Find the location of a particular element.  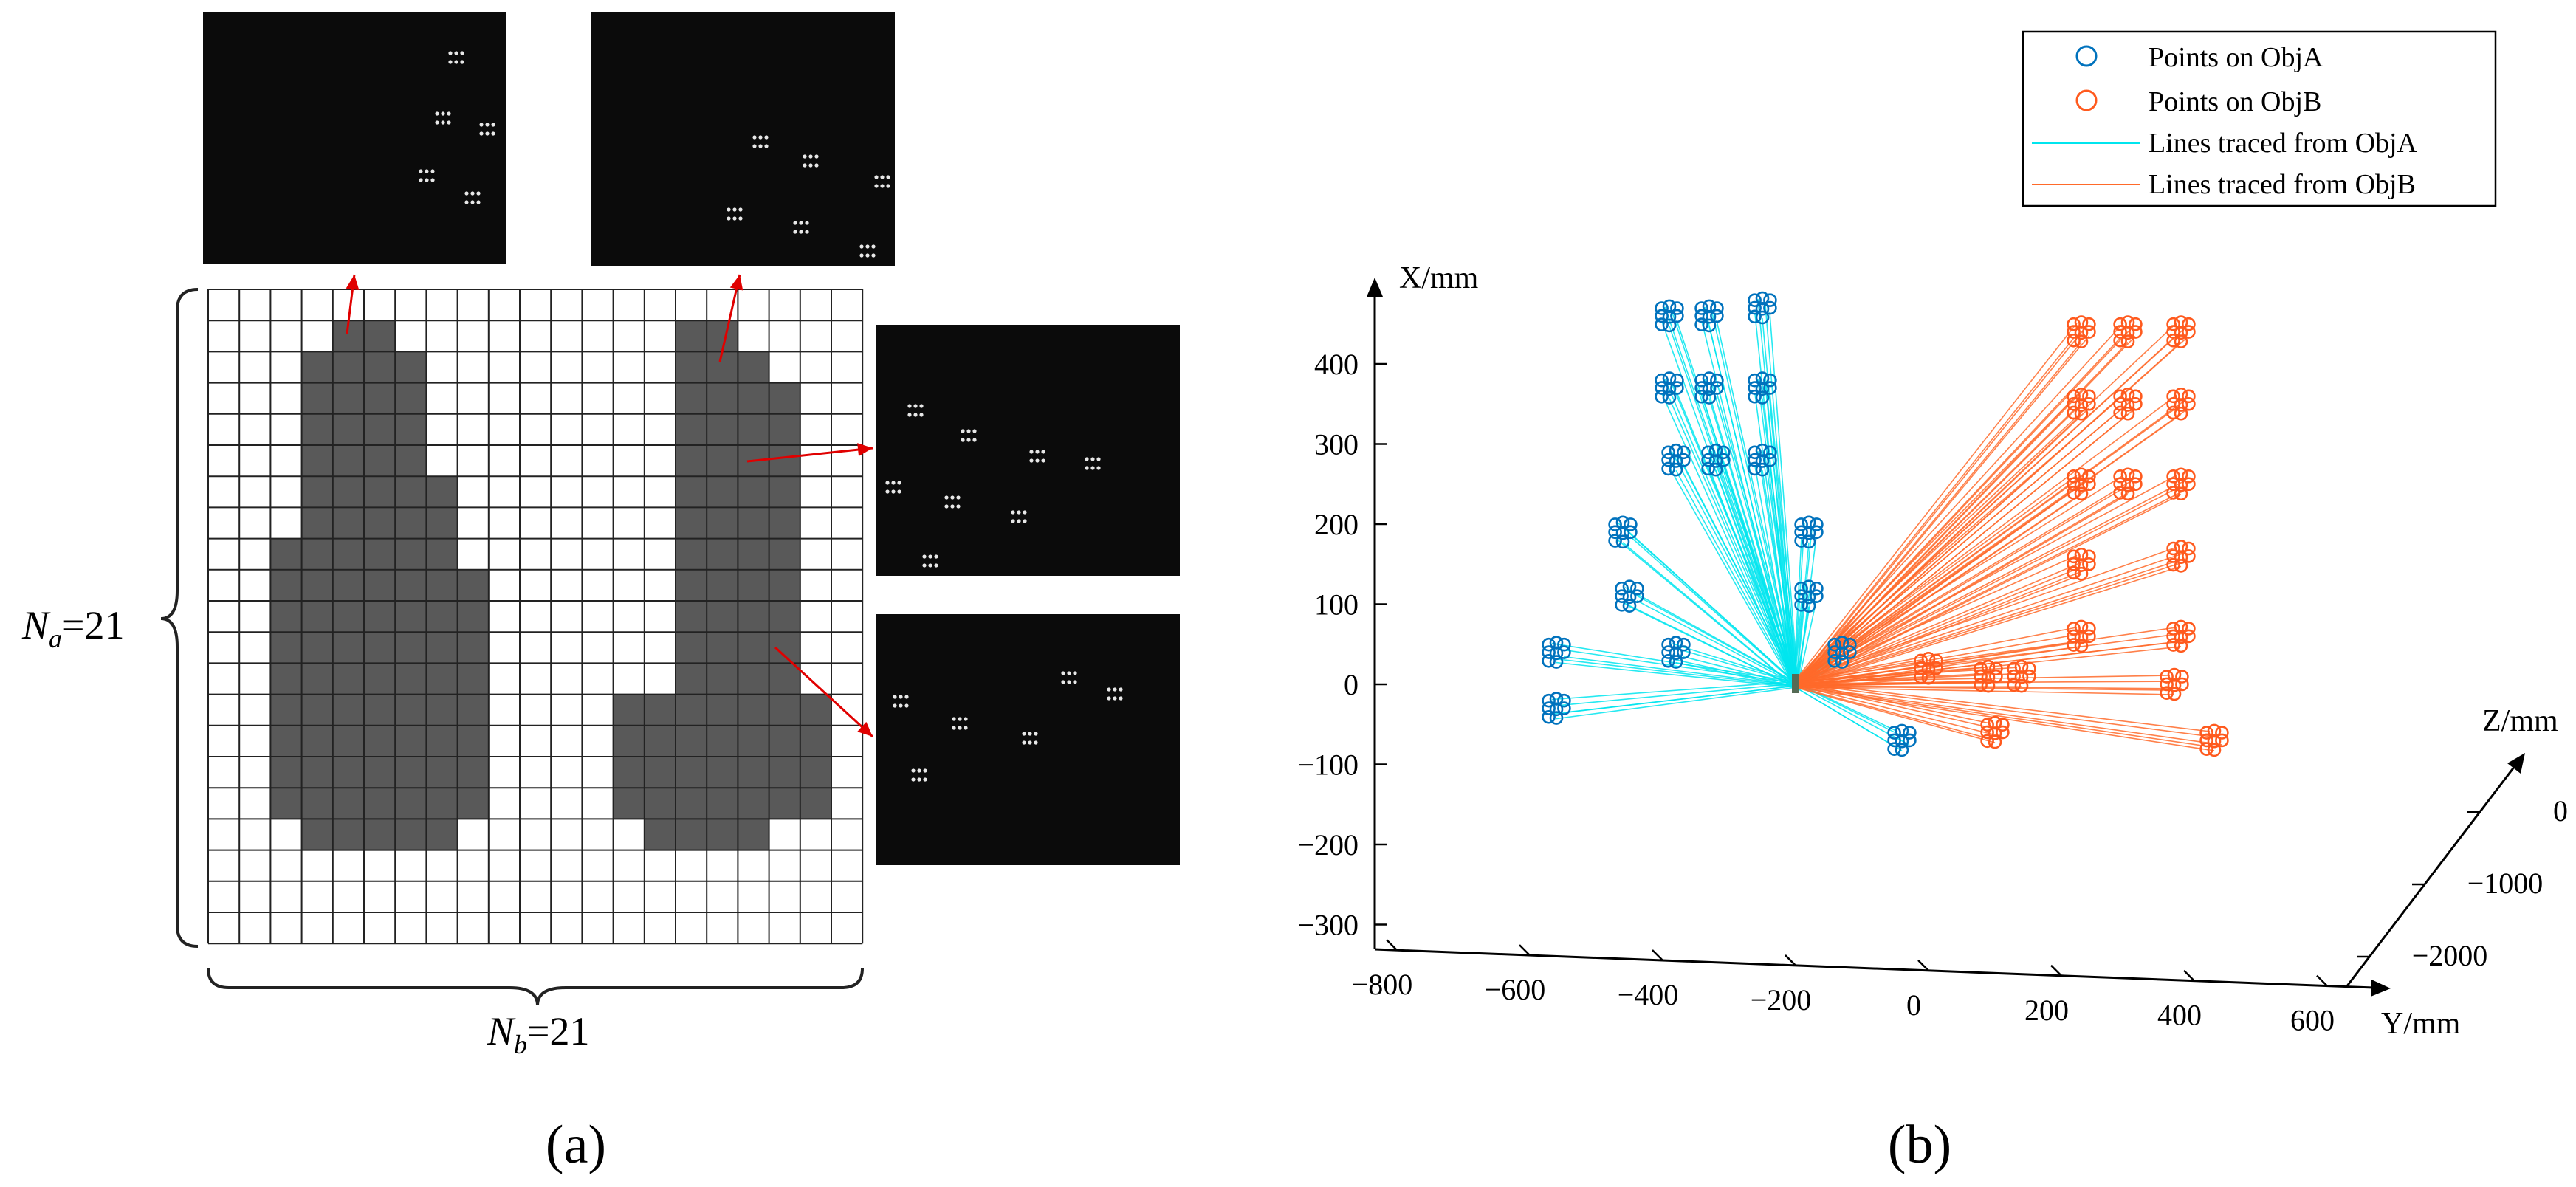

x-tick-label: −100 is located at coordinates (1328, 765).